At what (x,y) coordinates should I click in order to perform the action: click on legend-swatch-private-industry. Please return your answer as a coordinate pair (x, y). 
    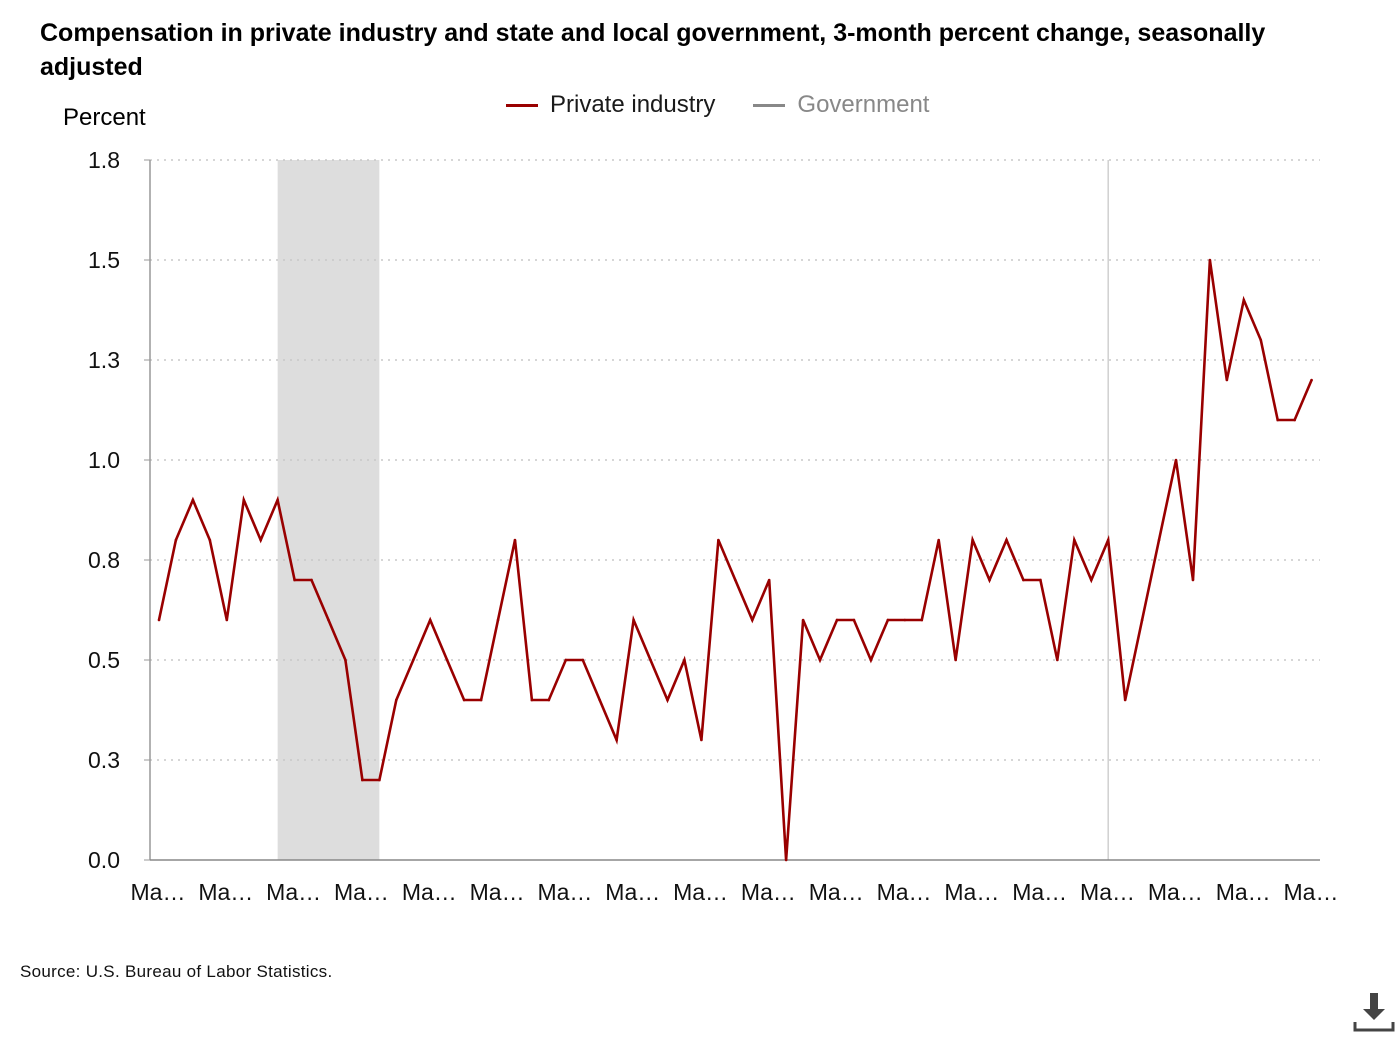
    Looking at the image, I should click on (522, 105).